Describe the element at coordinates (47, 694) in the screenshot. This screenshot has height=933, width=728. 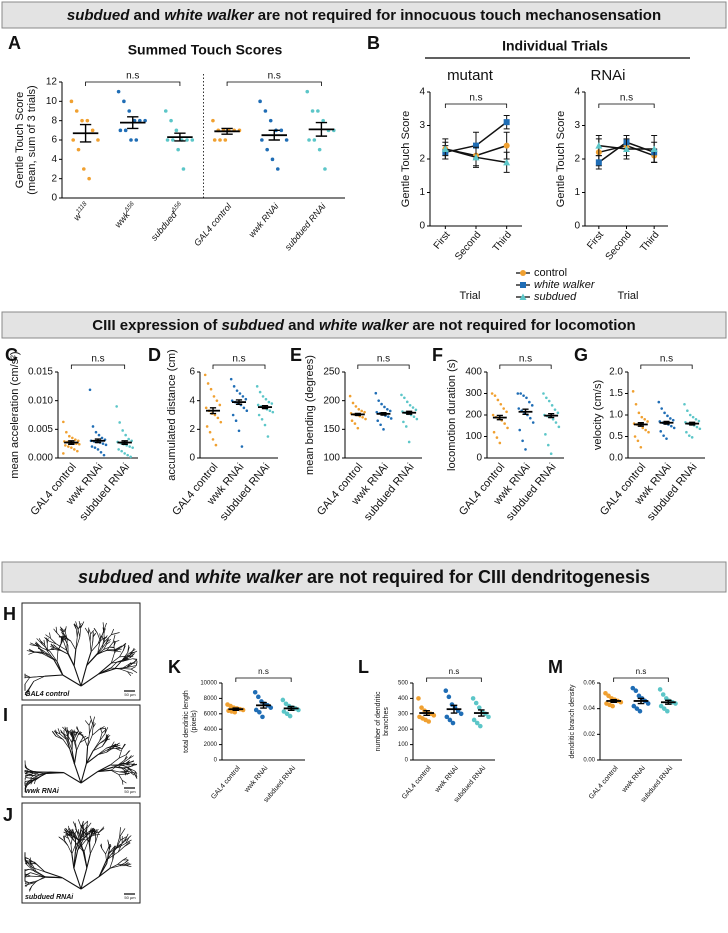
I see `image-label: GAL4 control` at that location.